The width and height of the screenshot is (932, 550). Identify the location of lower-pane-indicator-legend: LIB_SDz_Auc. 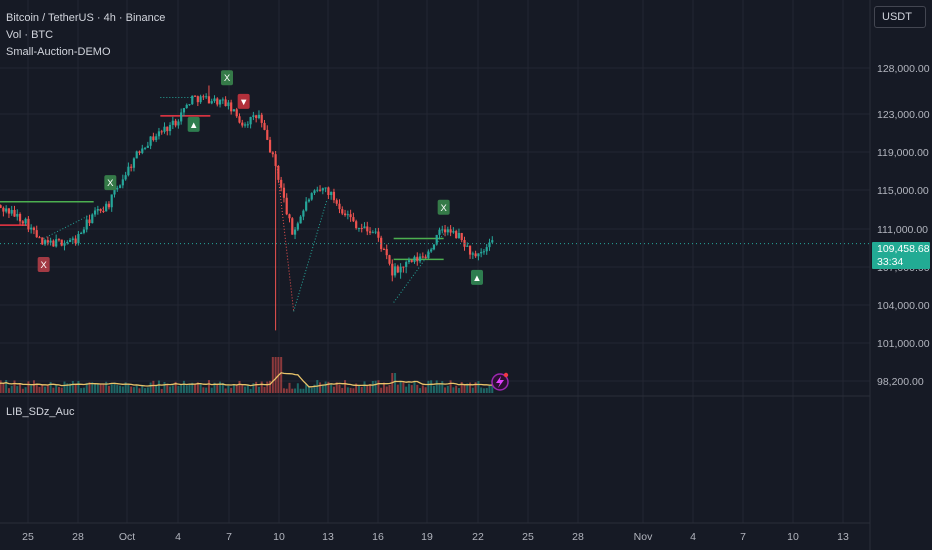
(40, 412).